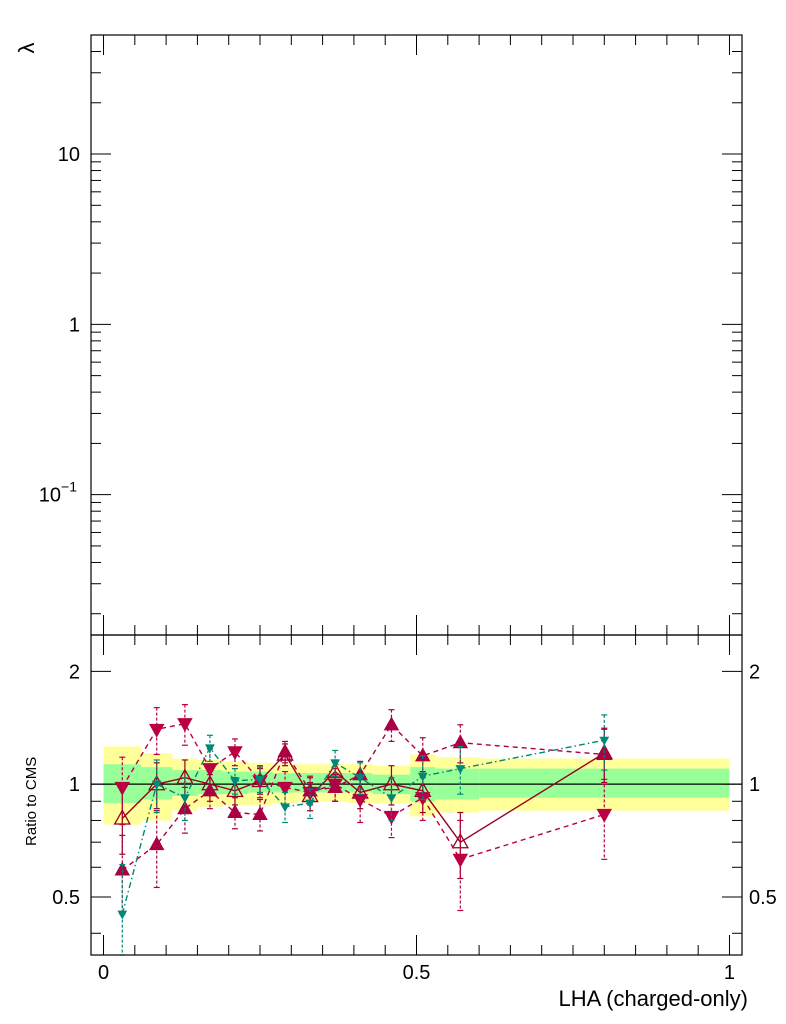 The height and width of the screenshot is (1024, 786). I want to click on ratio-y-tick-label-right: 1, so click(754, 785).